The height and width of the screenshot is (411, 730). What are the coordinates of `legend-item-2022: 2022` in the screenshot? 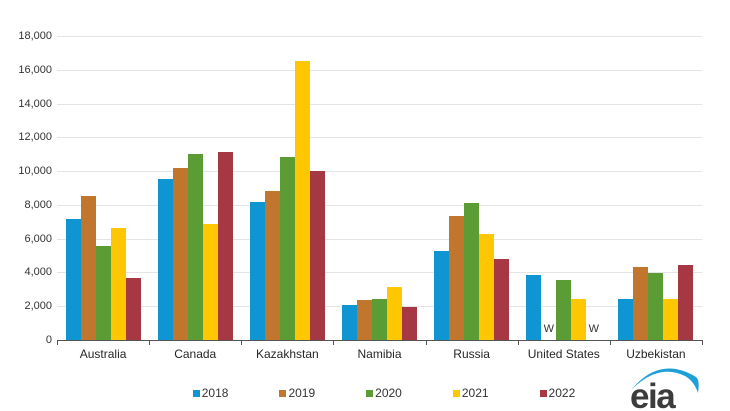 It's located at (557, 393).